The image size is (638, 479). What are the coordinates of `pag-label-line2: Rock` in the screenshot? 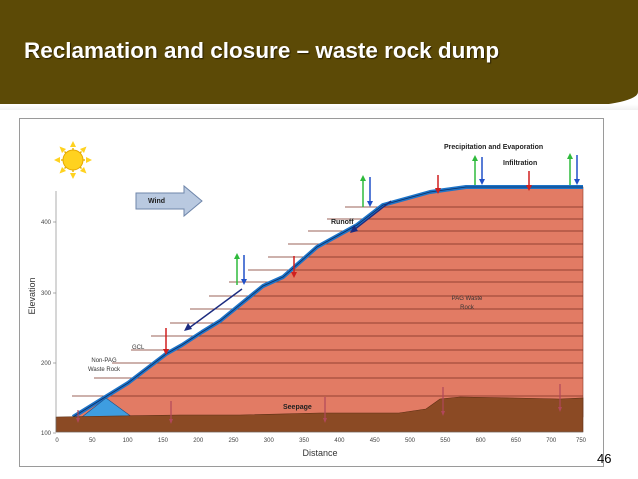 It's located at (467, 308).